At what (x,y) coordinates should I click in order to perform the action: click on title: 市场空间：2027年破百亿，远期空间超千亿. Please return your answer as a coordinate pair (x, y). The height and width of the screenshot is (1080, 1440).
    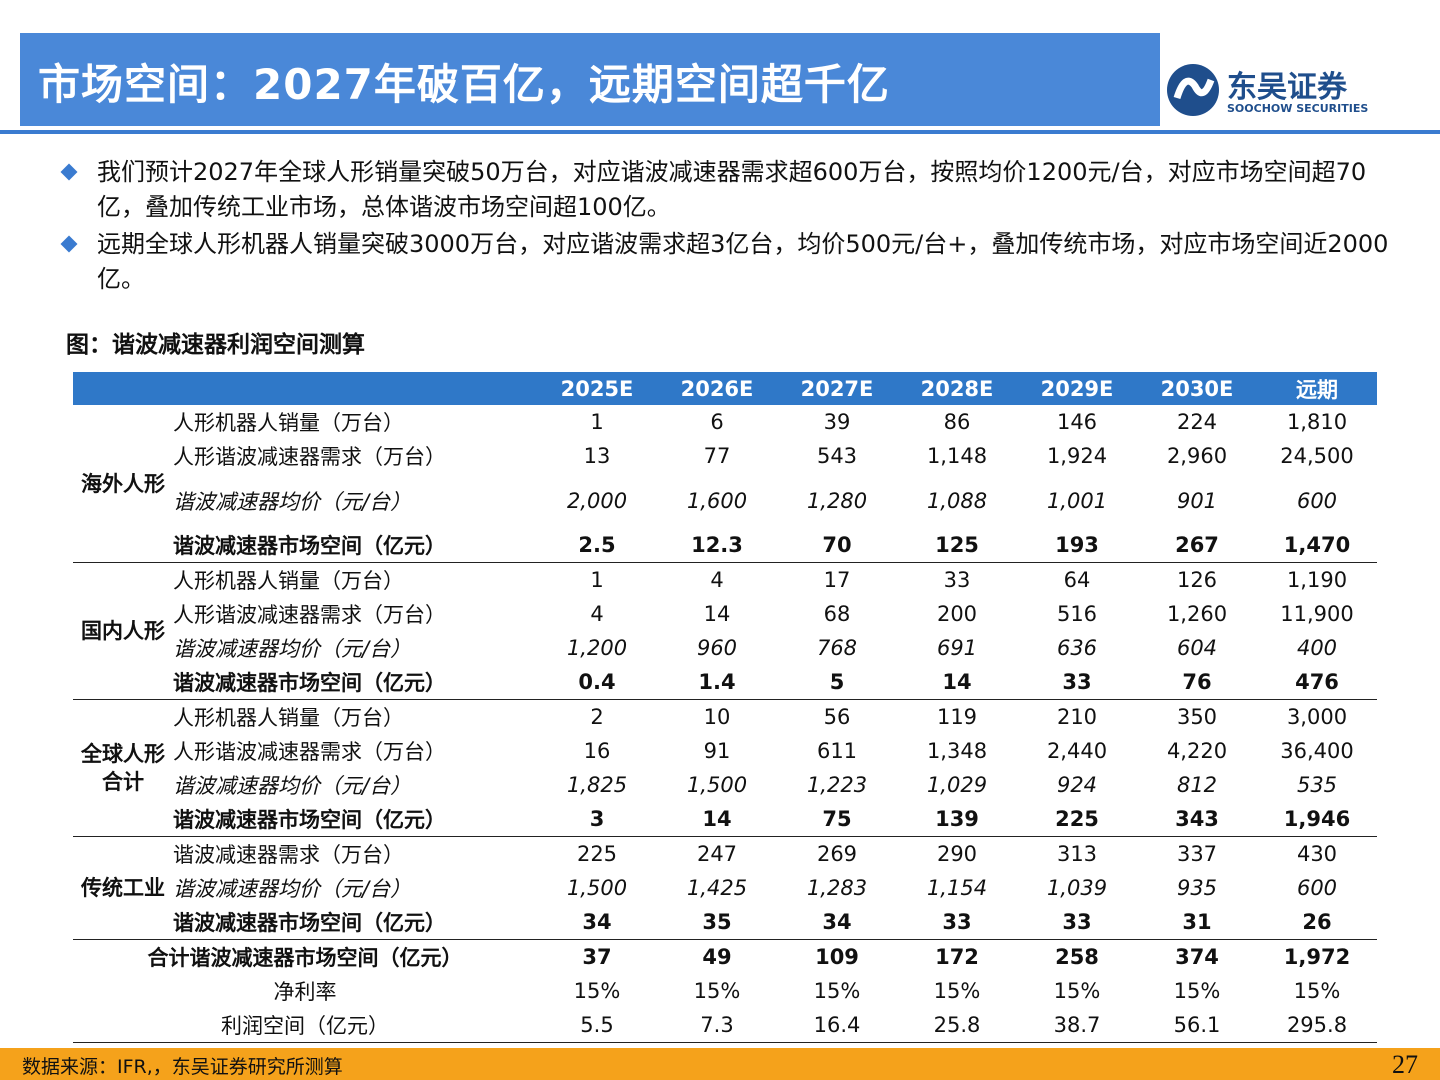
    Looking at the image, I should click on (464, 84).